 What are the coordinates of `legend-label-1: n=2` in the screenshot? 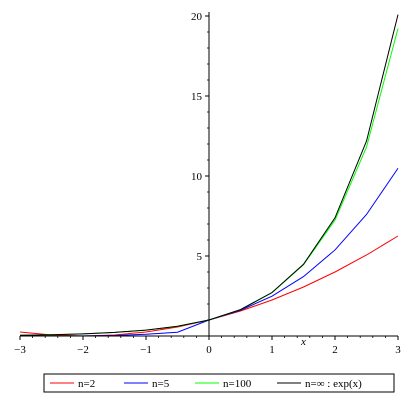 It's located at (86, 384).